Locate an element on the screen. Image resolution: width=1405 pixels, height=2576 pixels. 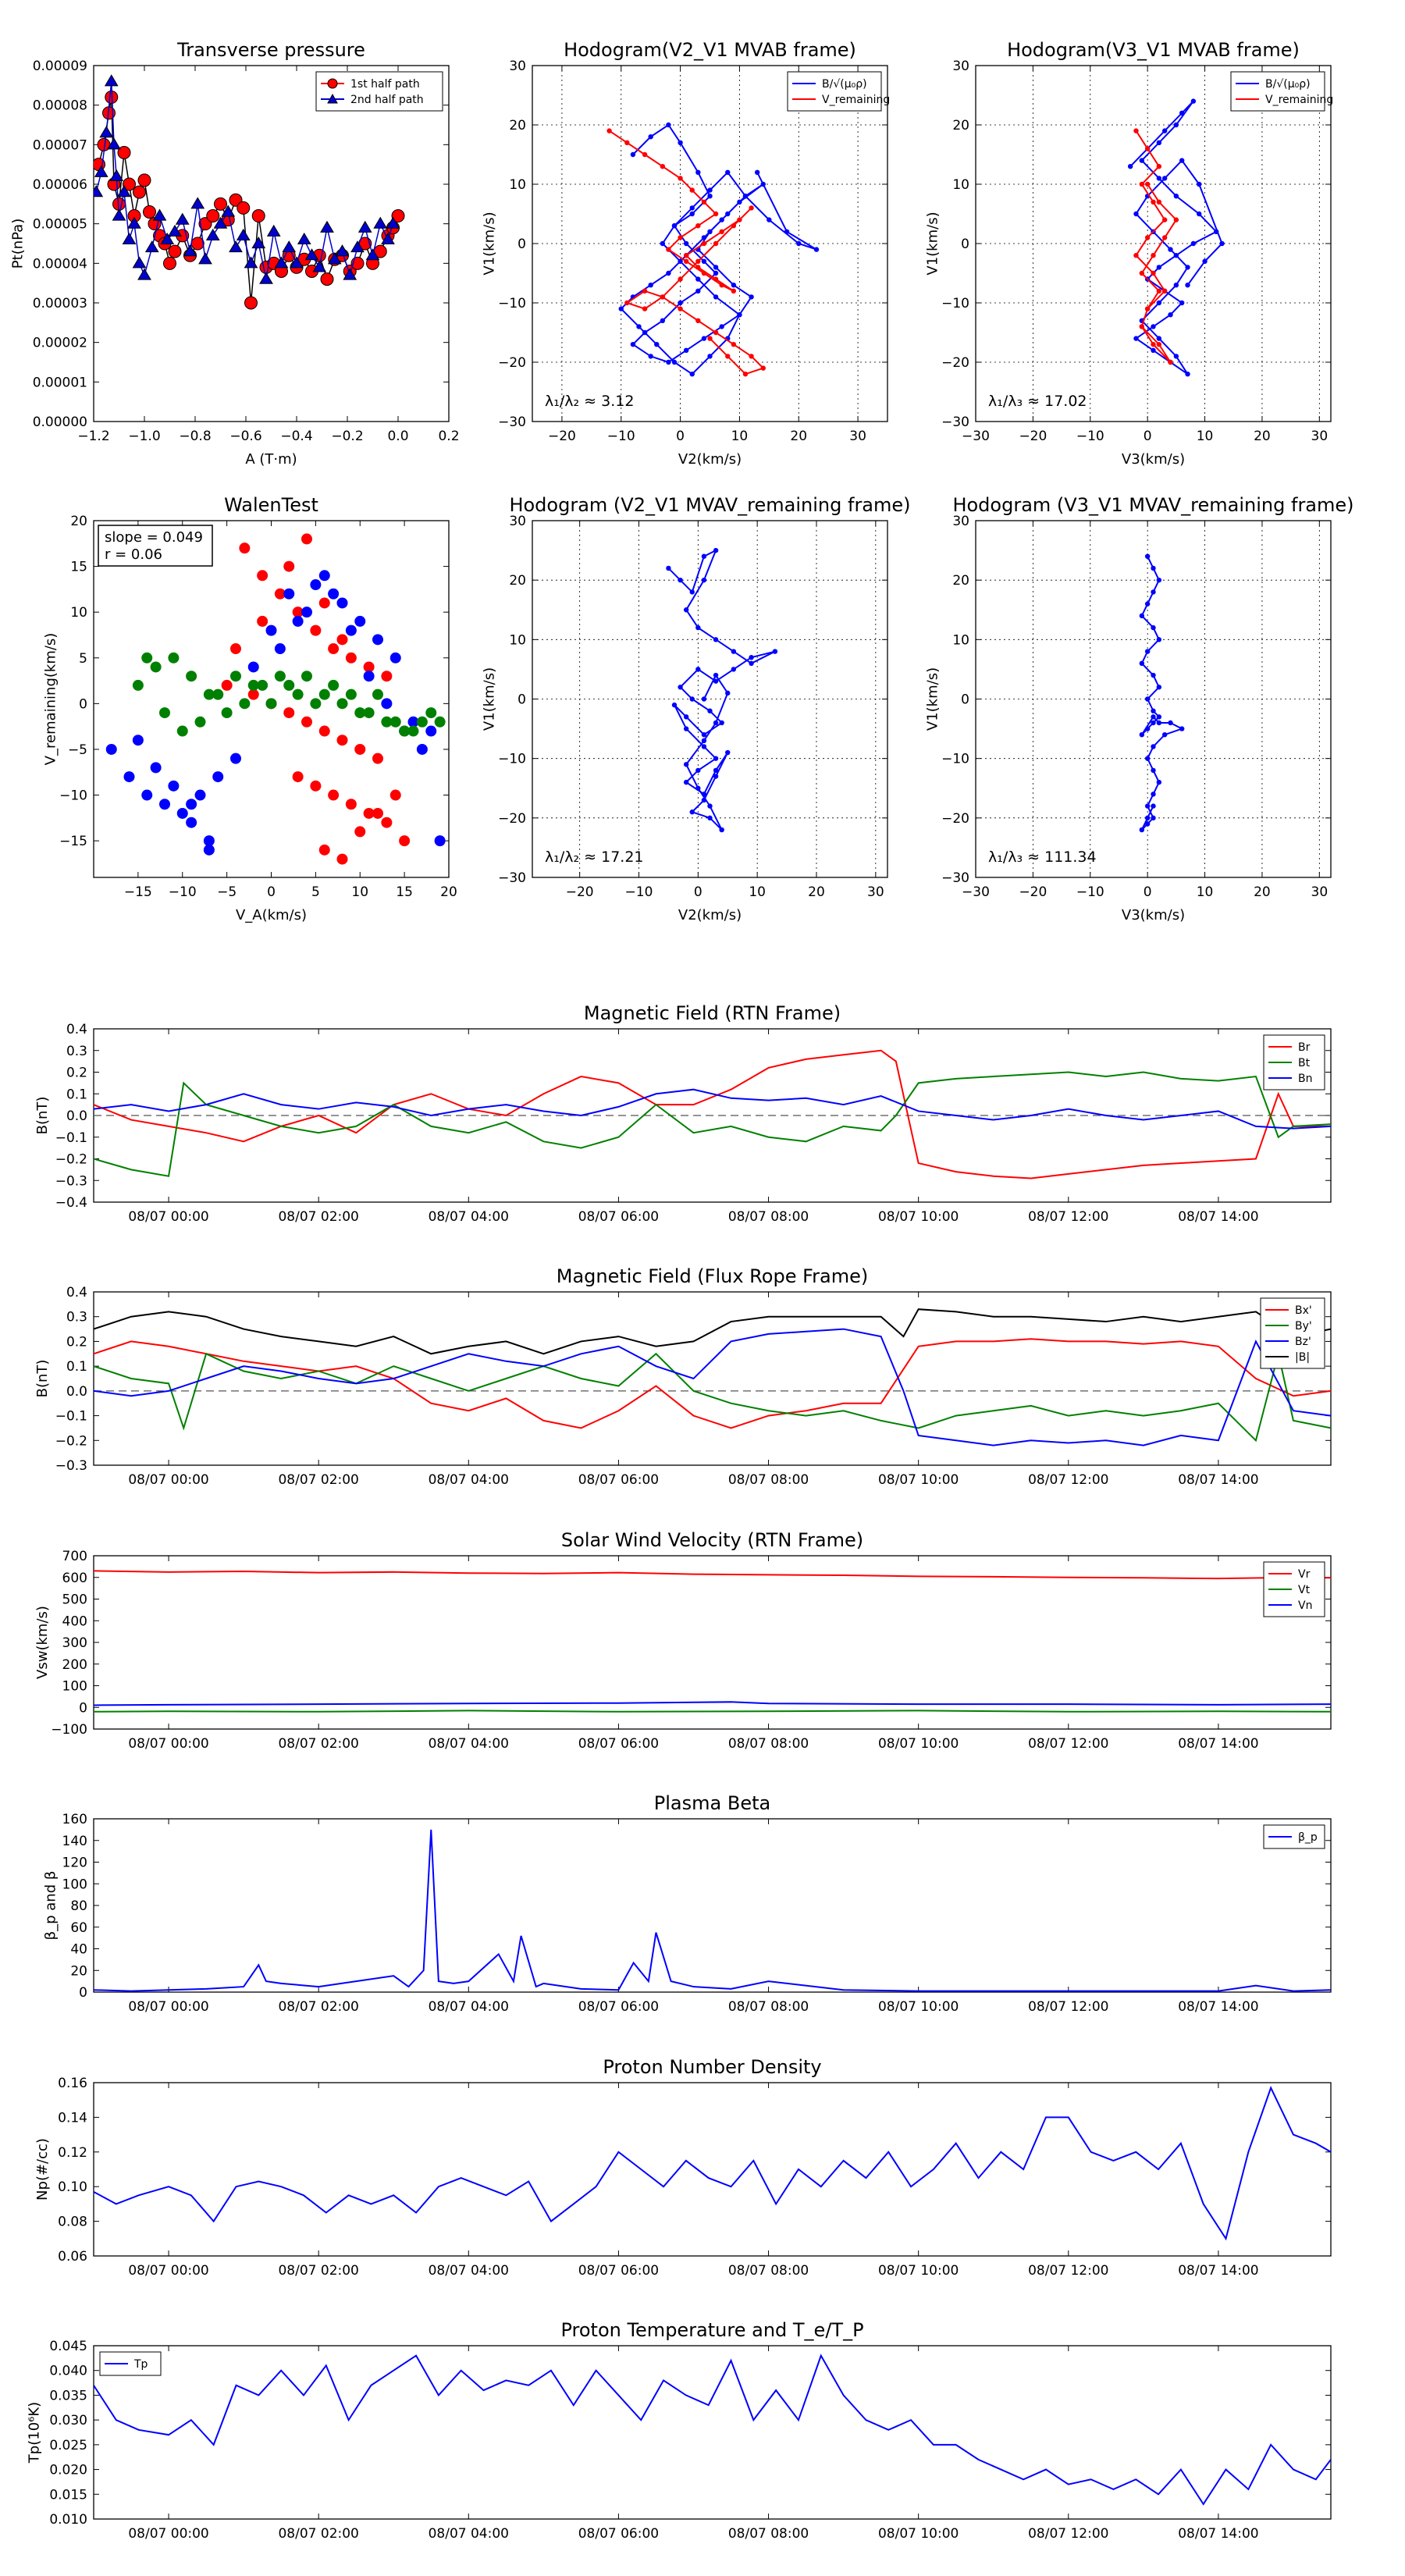
stats-textbox-frame is located at coordinates (155, 546).